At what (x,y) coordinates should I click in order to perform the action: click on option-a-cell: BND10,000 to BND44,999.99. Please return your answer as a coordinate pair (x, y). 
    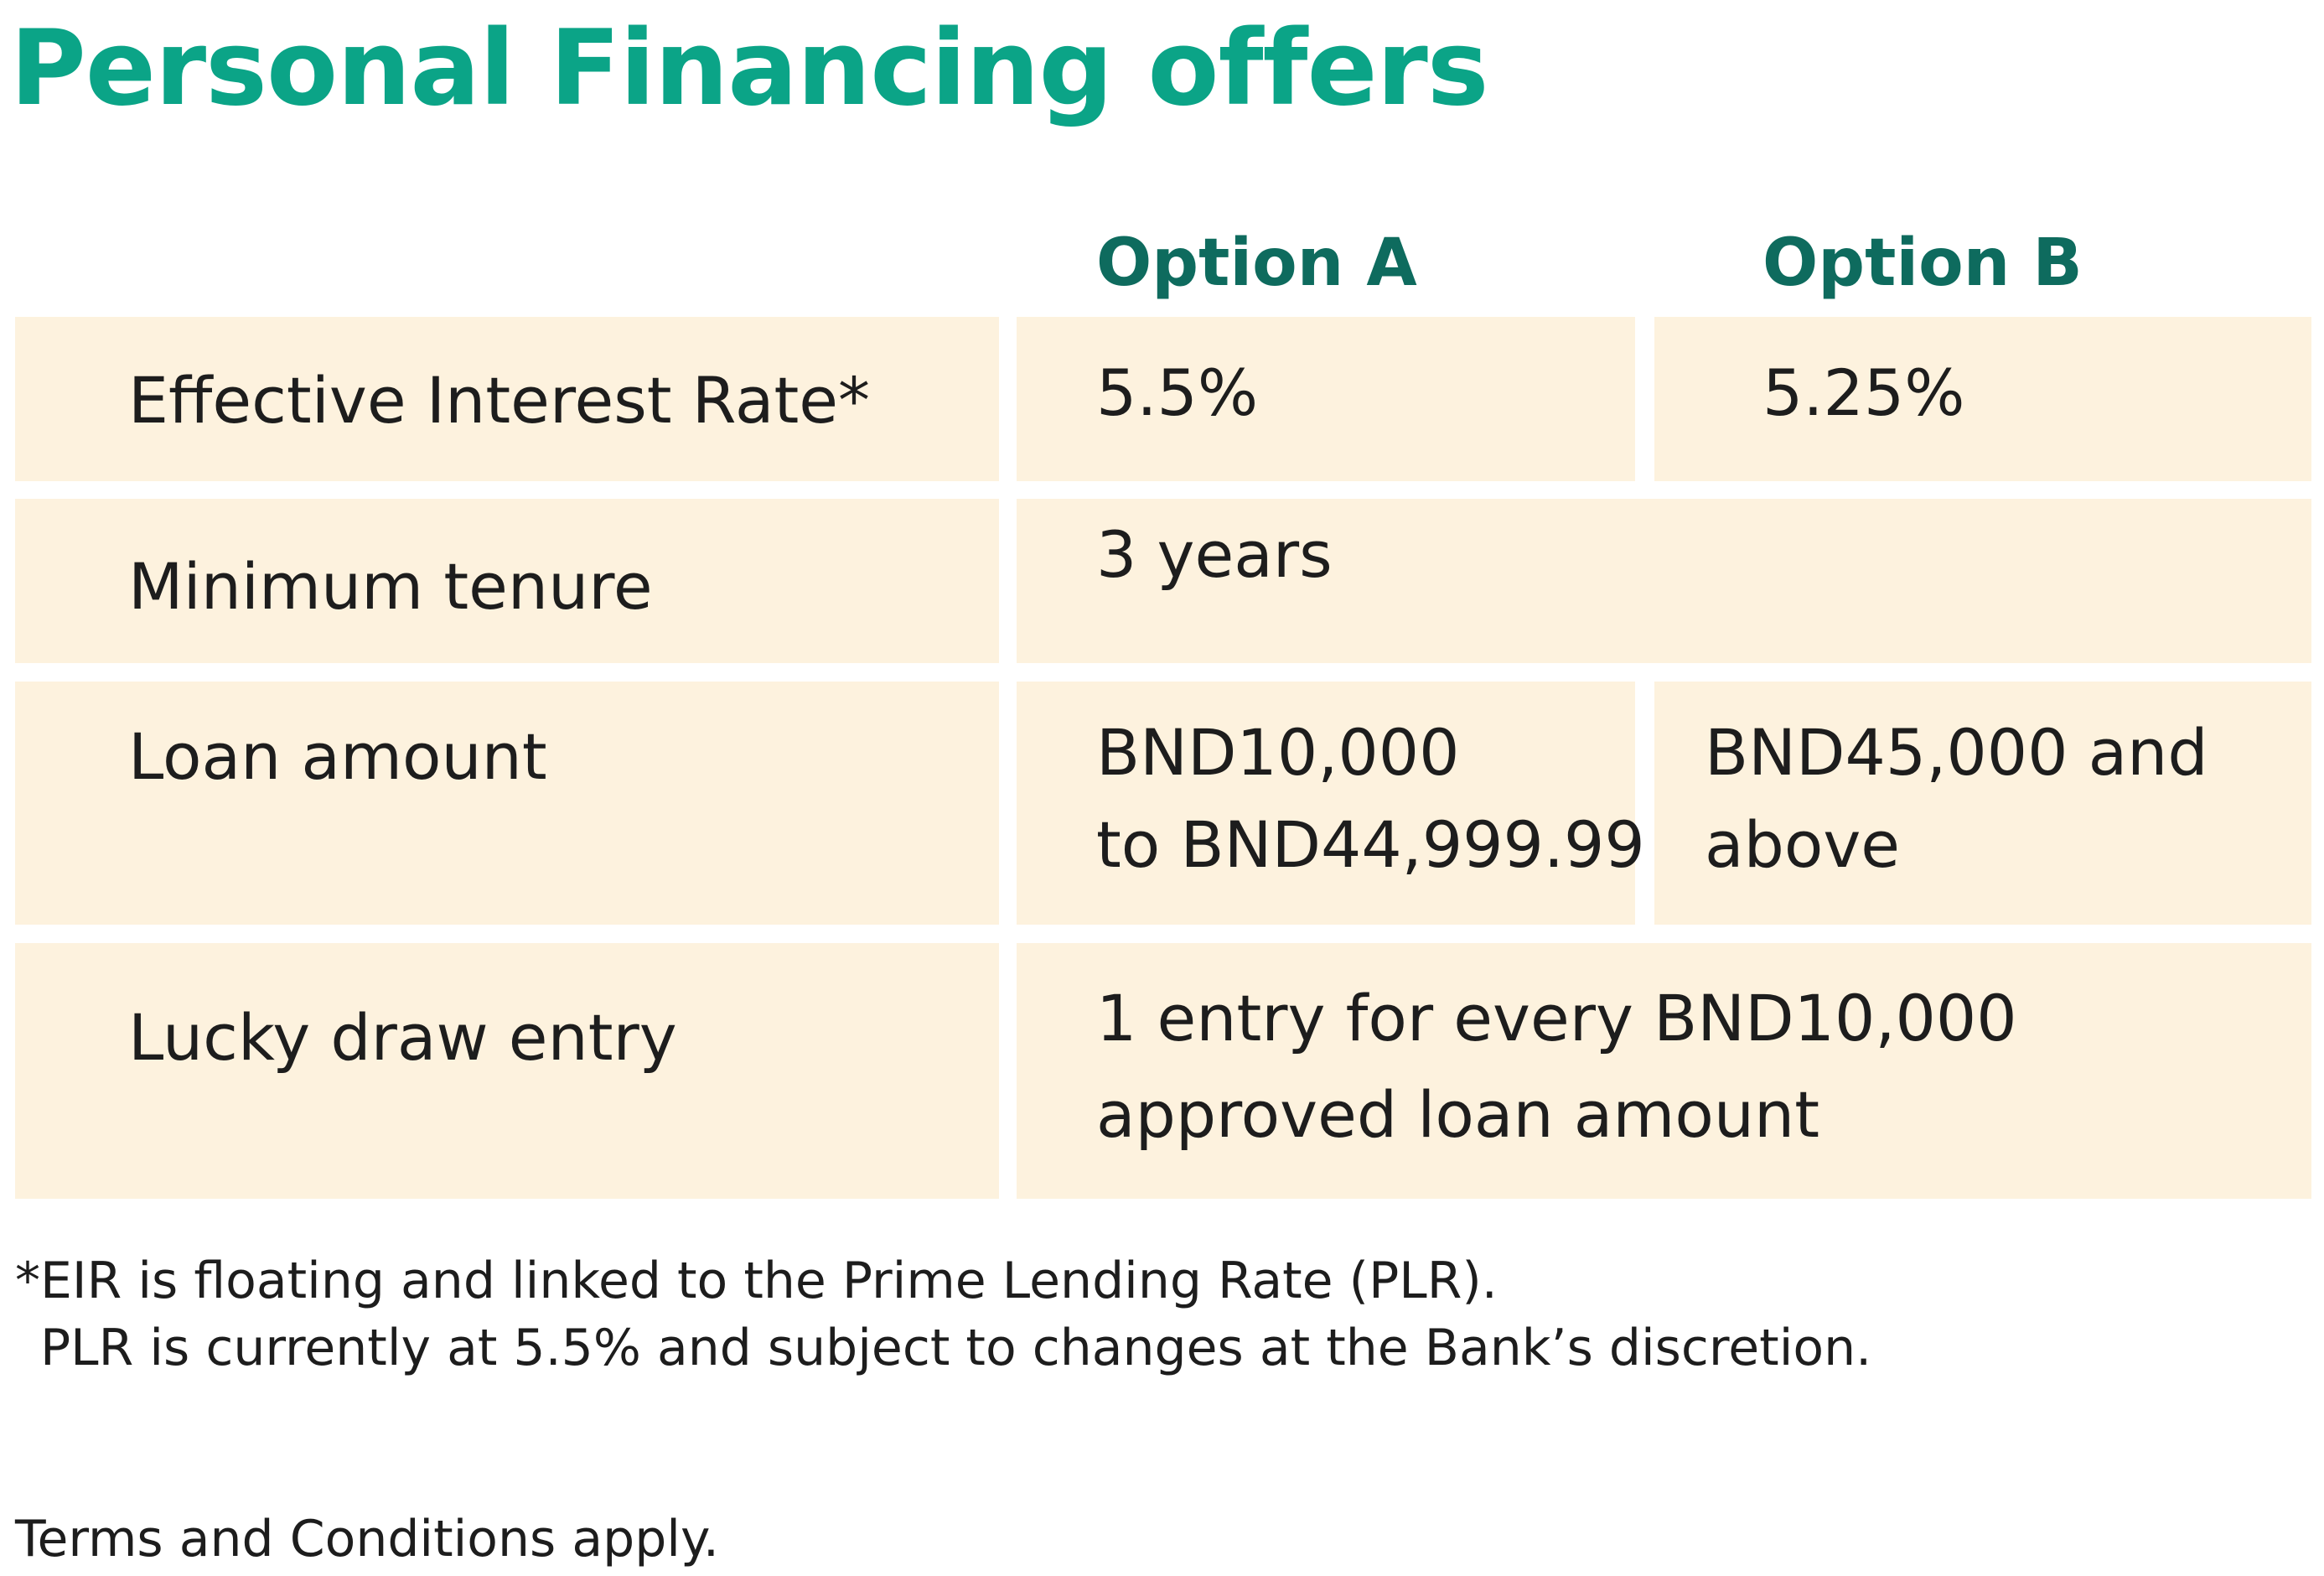
    Looking at the image, I should click on (1331, 803).